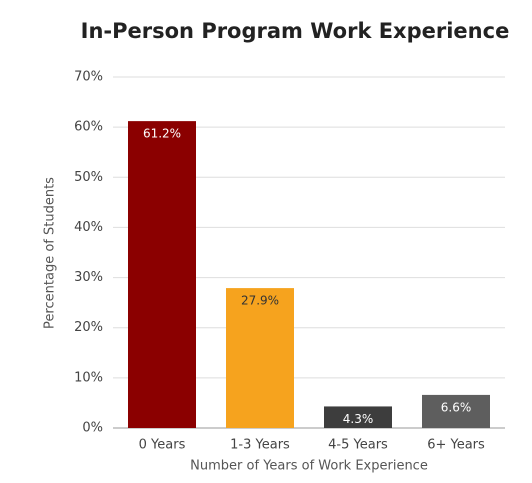 Image resolution: width=532 pixels, height=483 pixels. Describe the element at coordinates (162, 134) in the screenshot. I see `value-label: 61.2%` at that location.